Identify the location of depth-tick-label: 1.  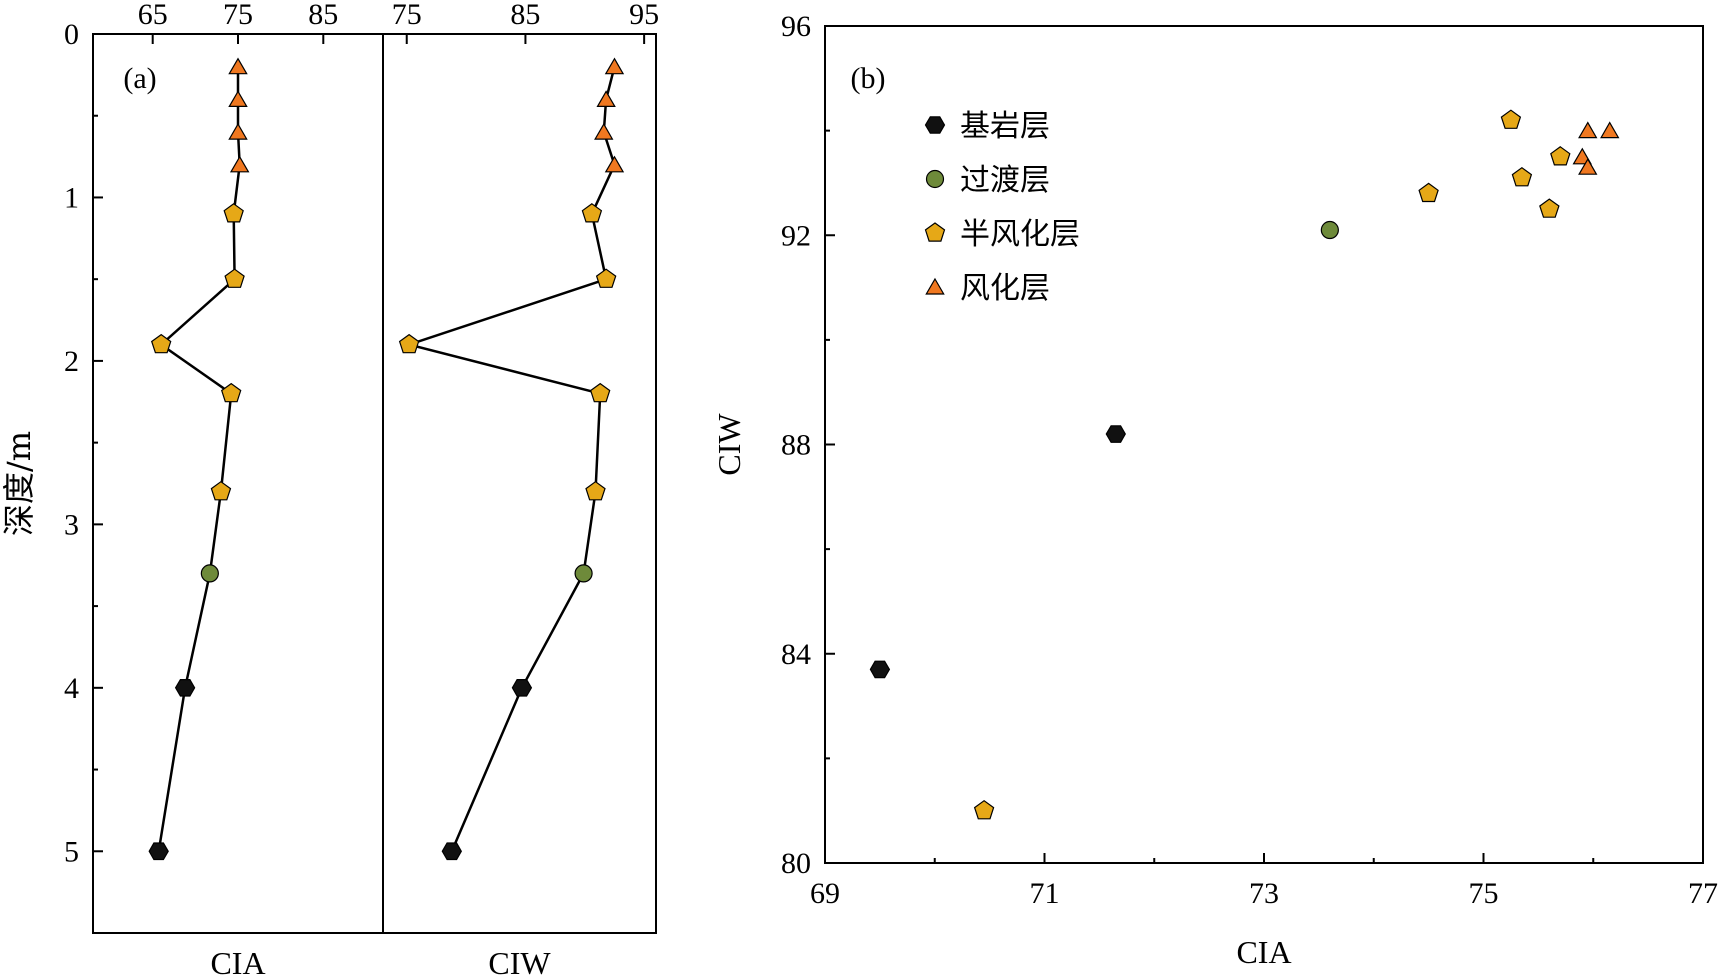
(71, 197).